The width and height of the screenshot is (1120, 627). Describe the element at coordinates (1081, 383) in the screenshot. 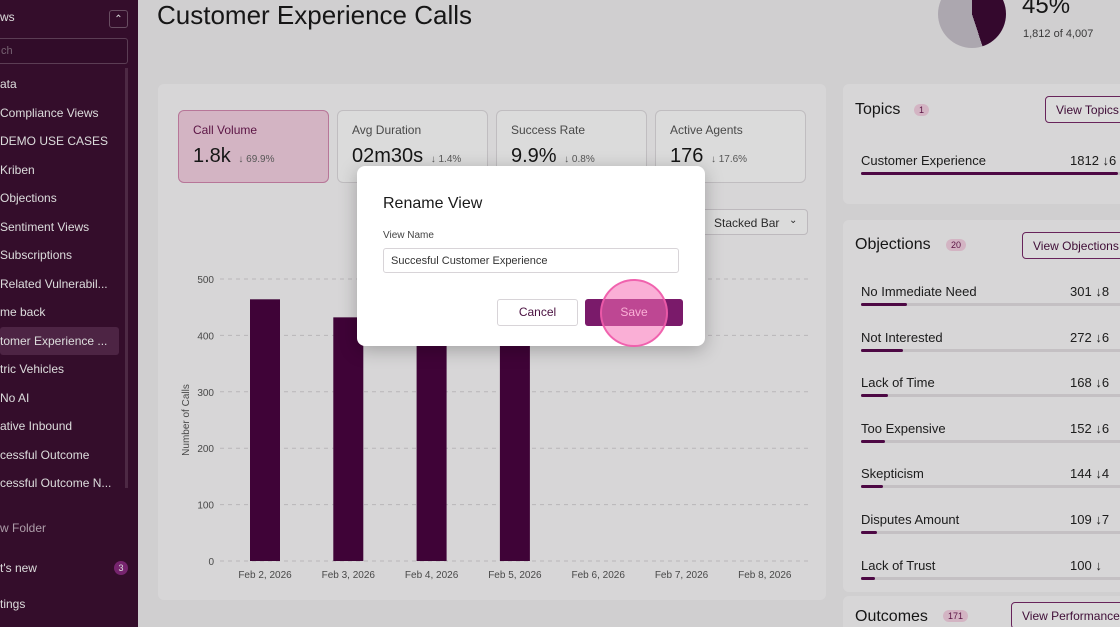

I see `list-item-count: 168` at that location.